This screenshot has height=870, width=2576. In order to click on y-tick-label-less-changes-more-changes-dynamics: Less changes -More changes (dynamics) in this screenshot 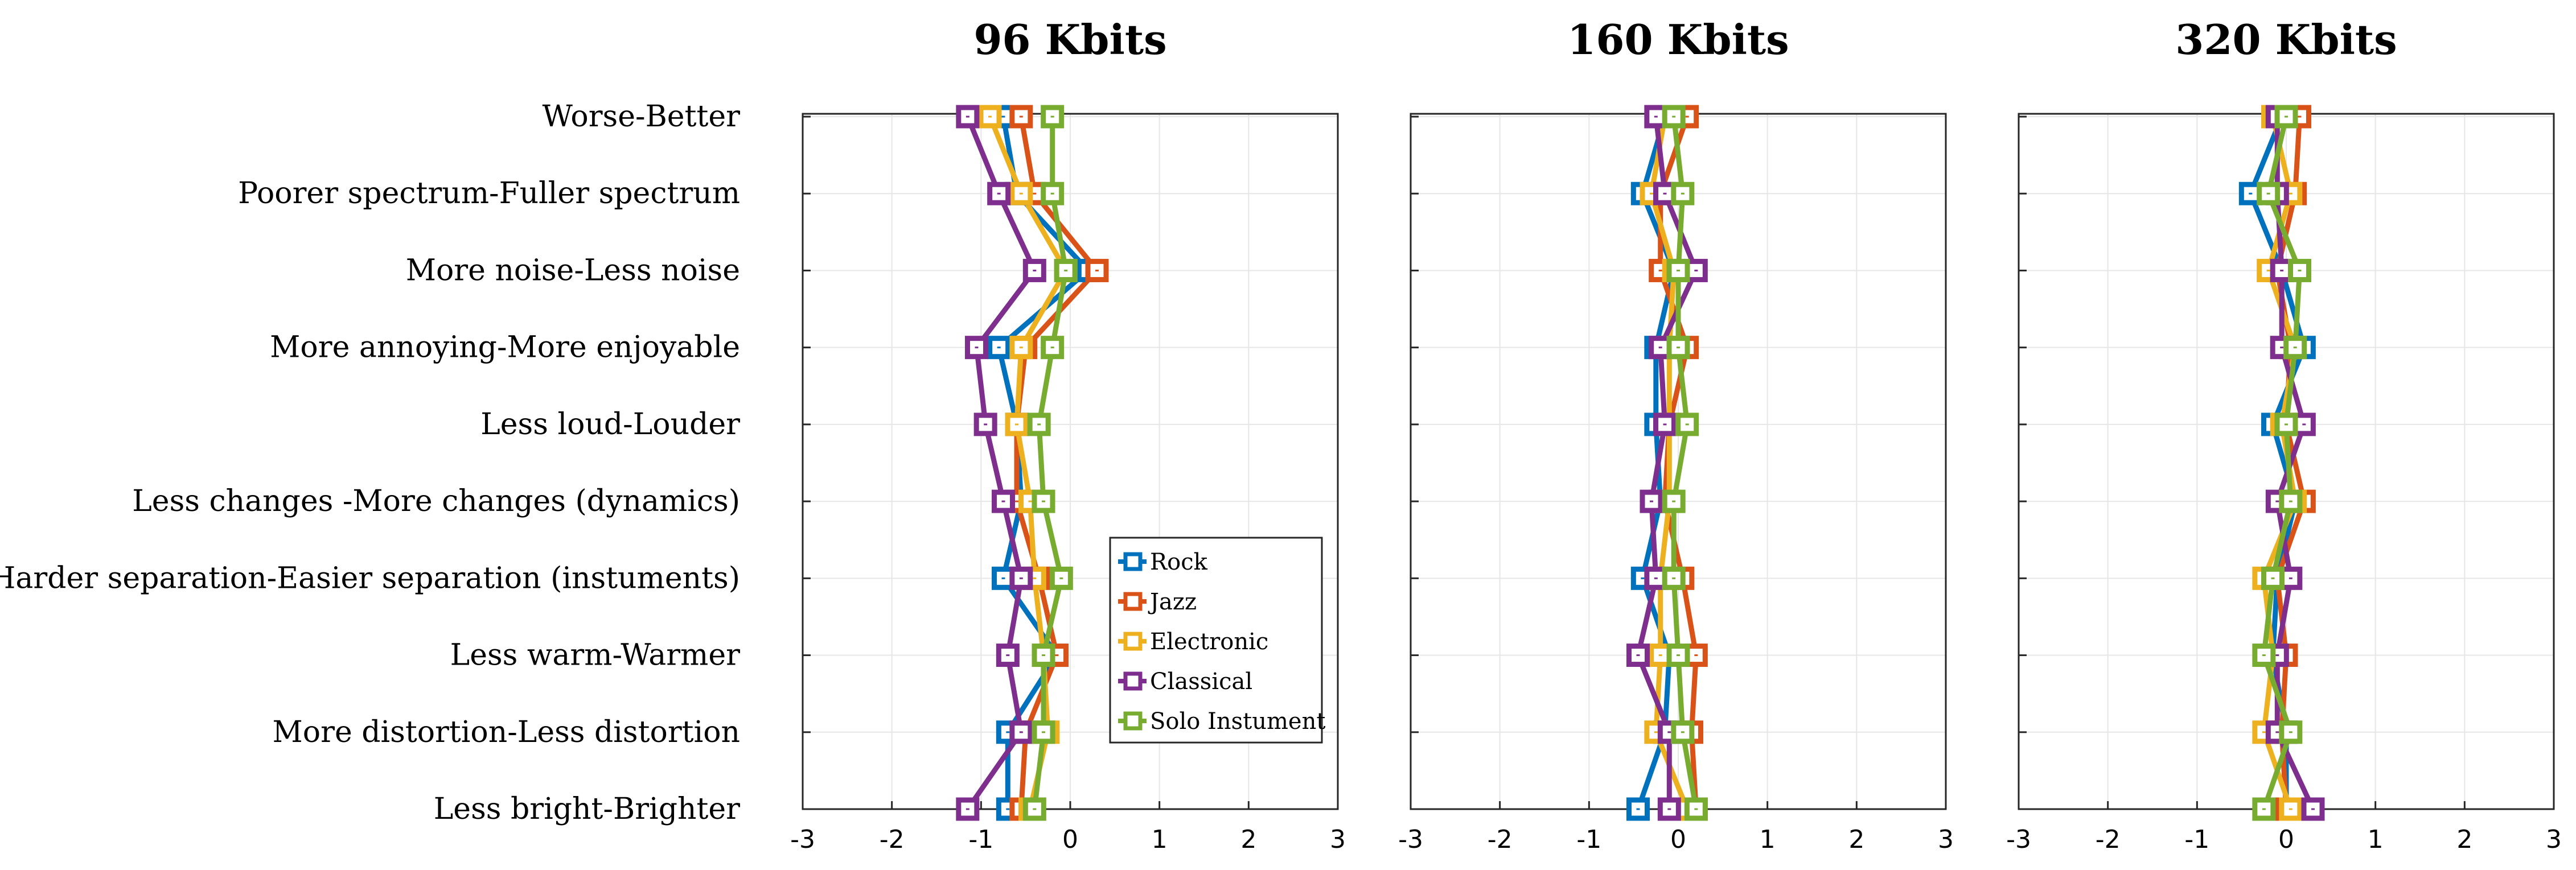, I will do `click(436, 501)`.